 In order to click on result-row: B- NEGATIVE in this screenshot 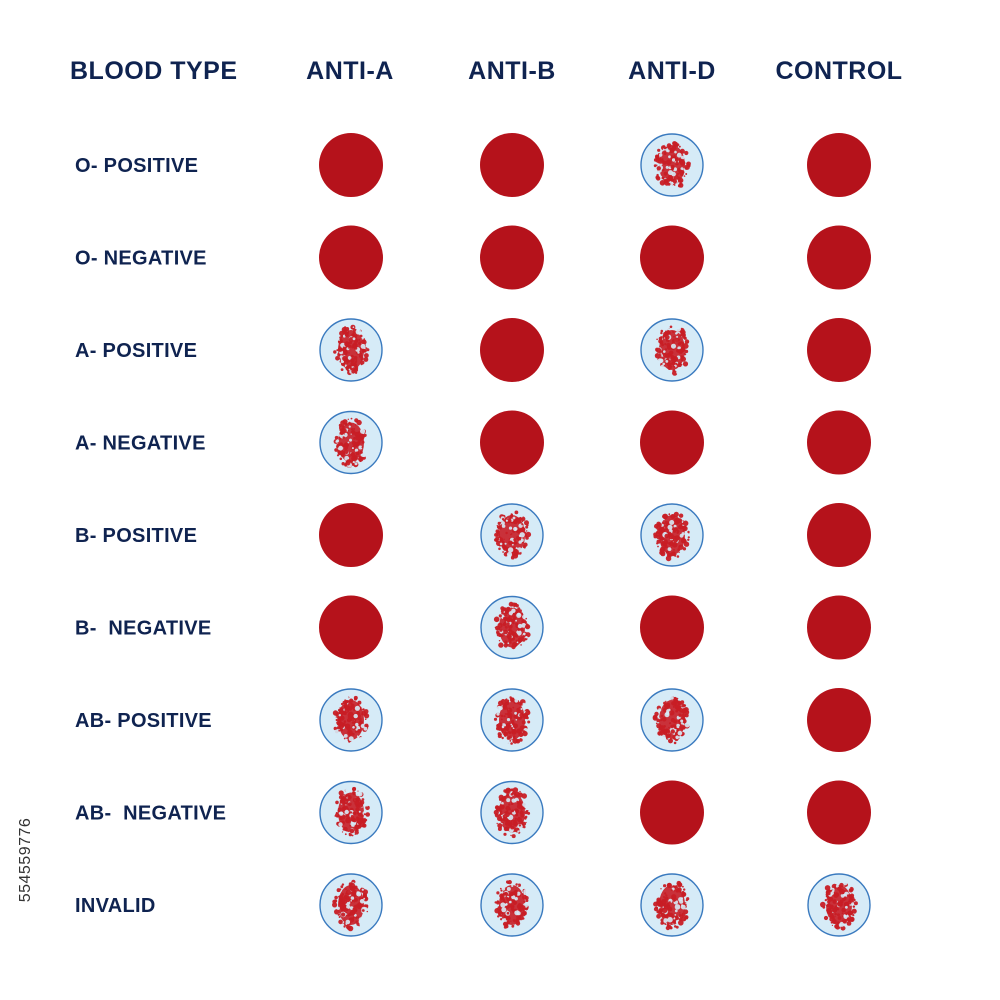, I will do `click(473, 627)`.